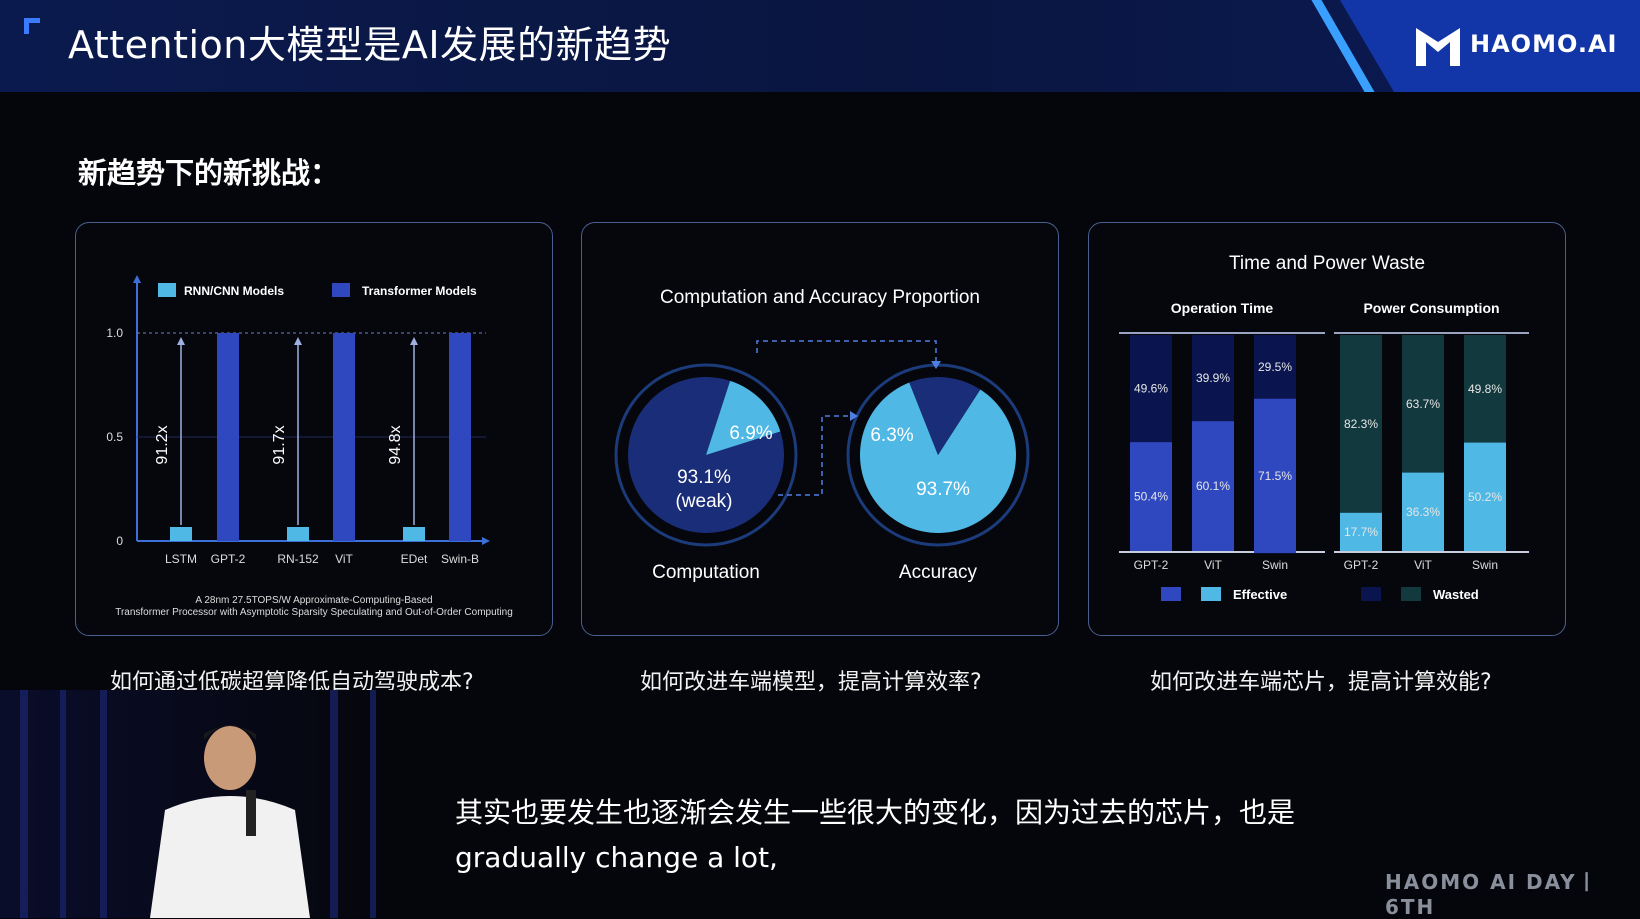  Describe the element at coordinates (846, 351) in the screenshot. I see `connector-top` at that location.